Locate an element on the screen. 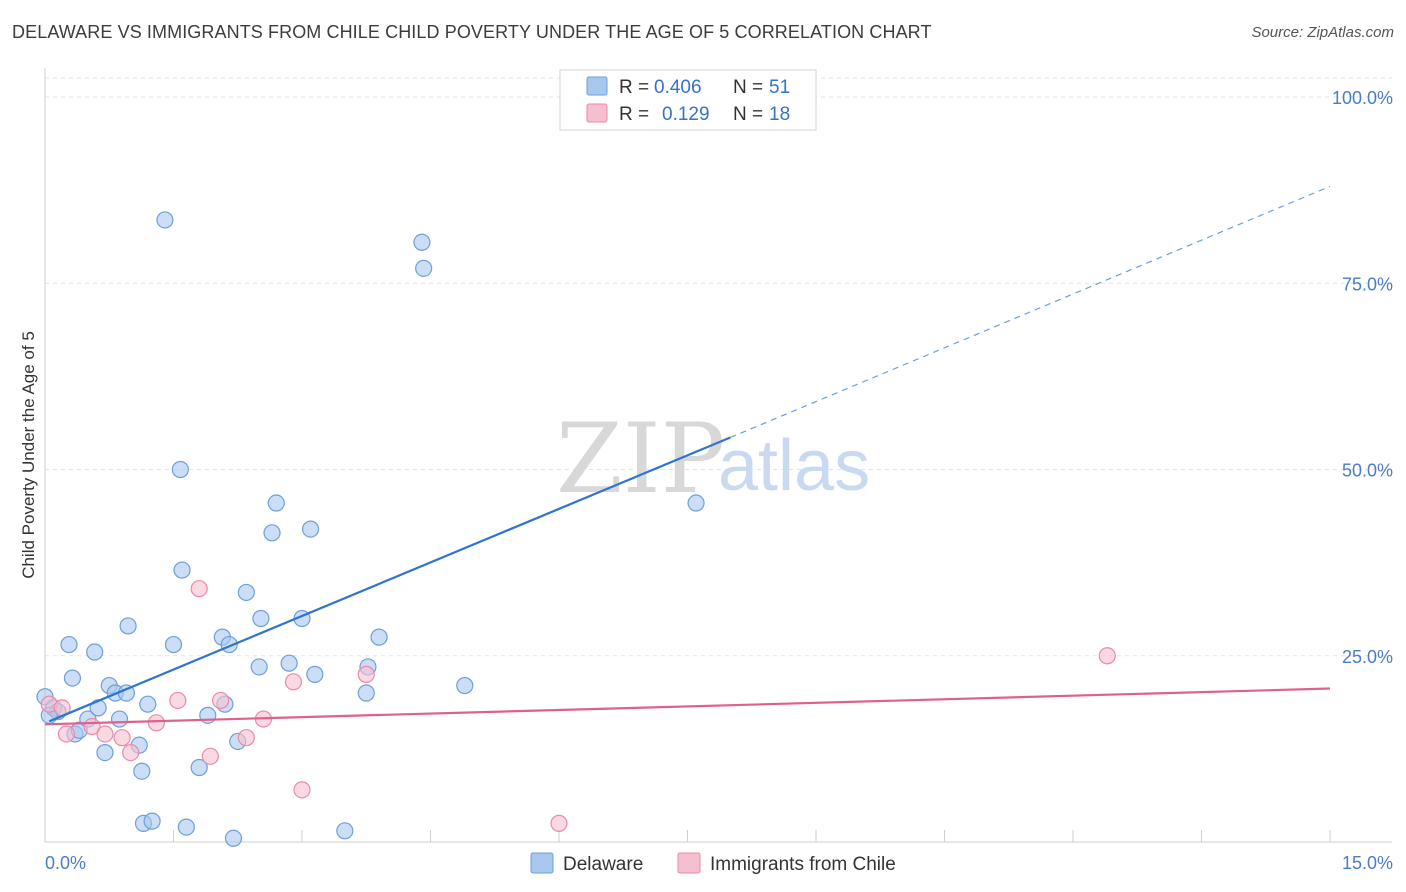 The image size is (1406, 892). legend-n-label-2: N = is located at coordinates (748, 114).